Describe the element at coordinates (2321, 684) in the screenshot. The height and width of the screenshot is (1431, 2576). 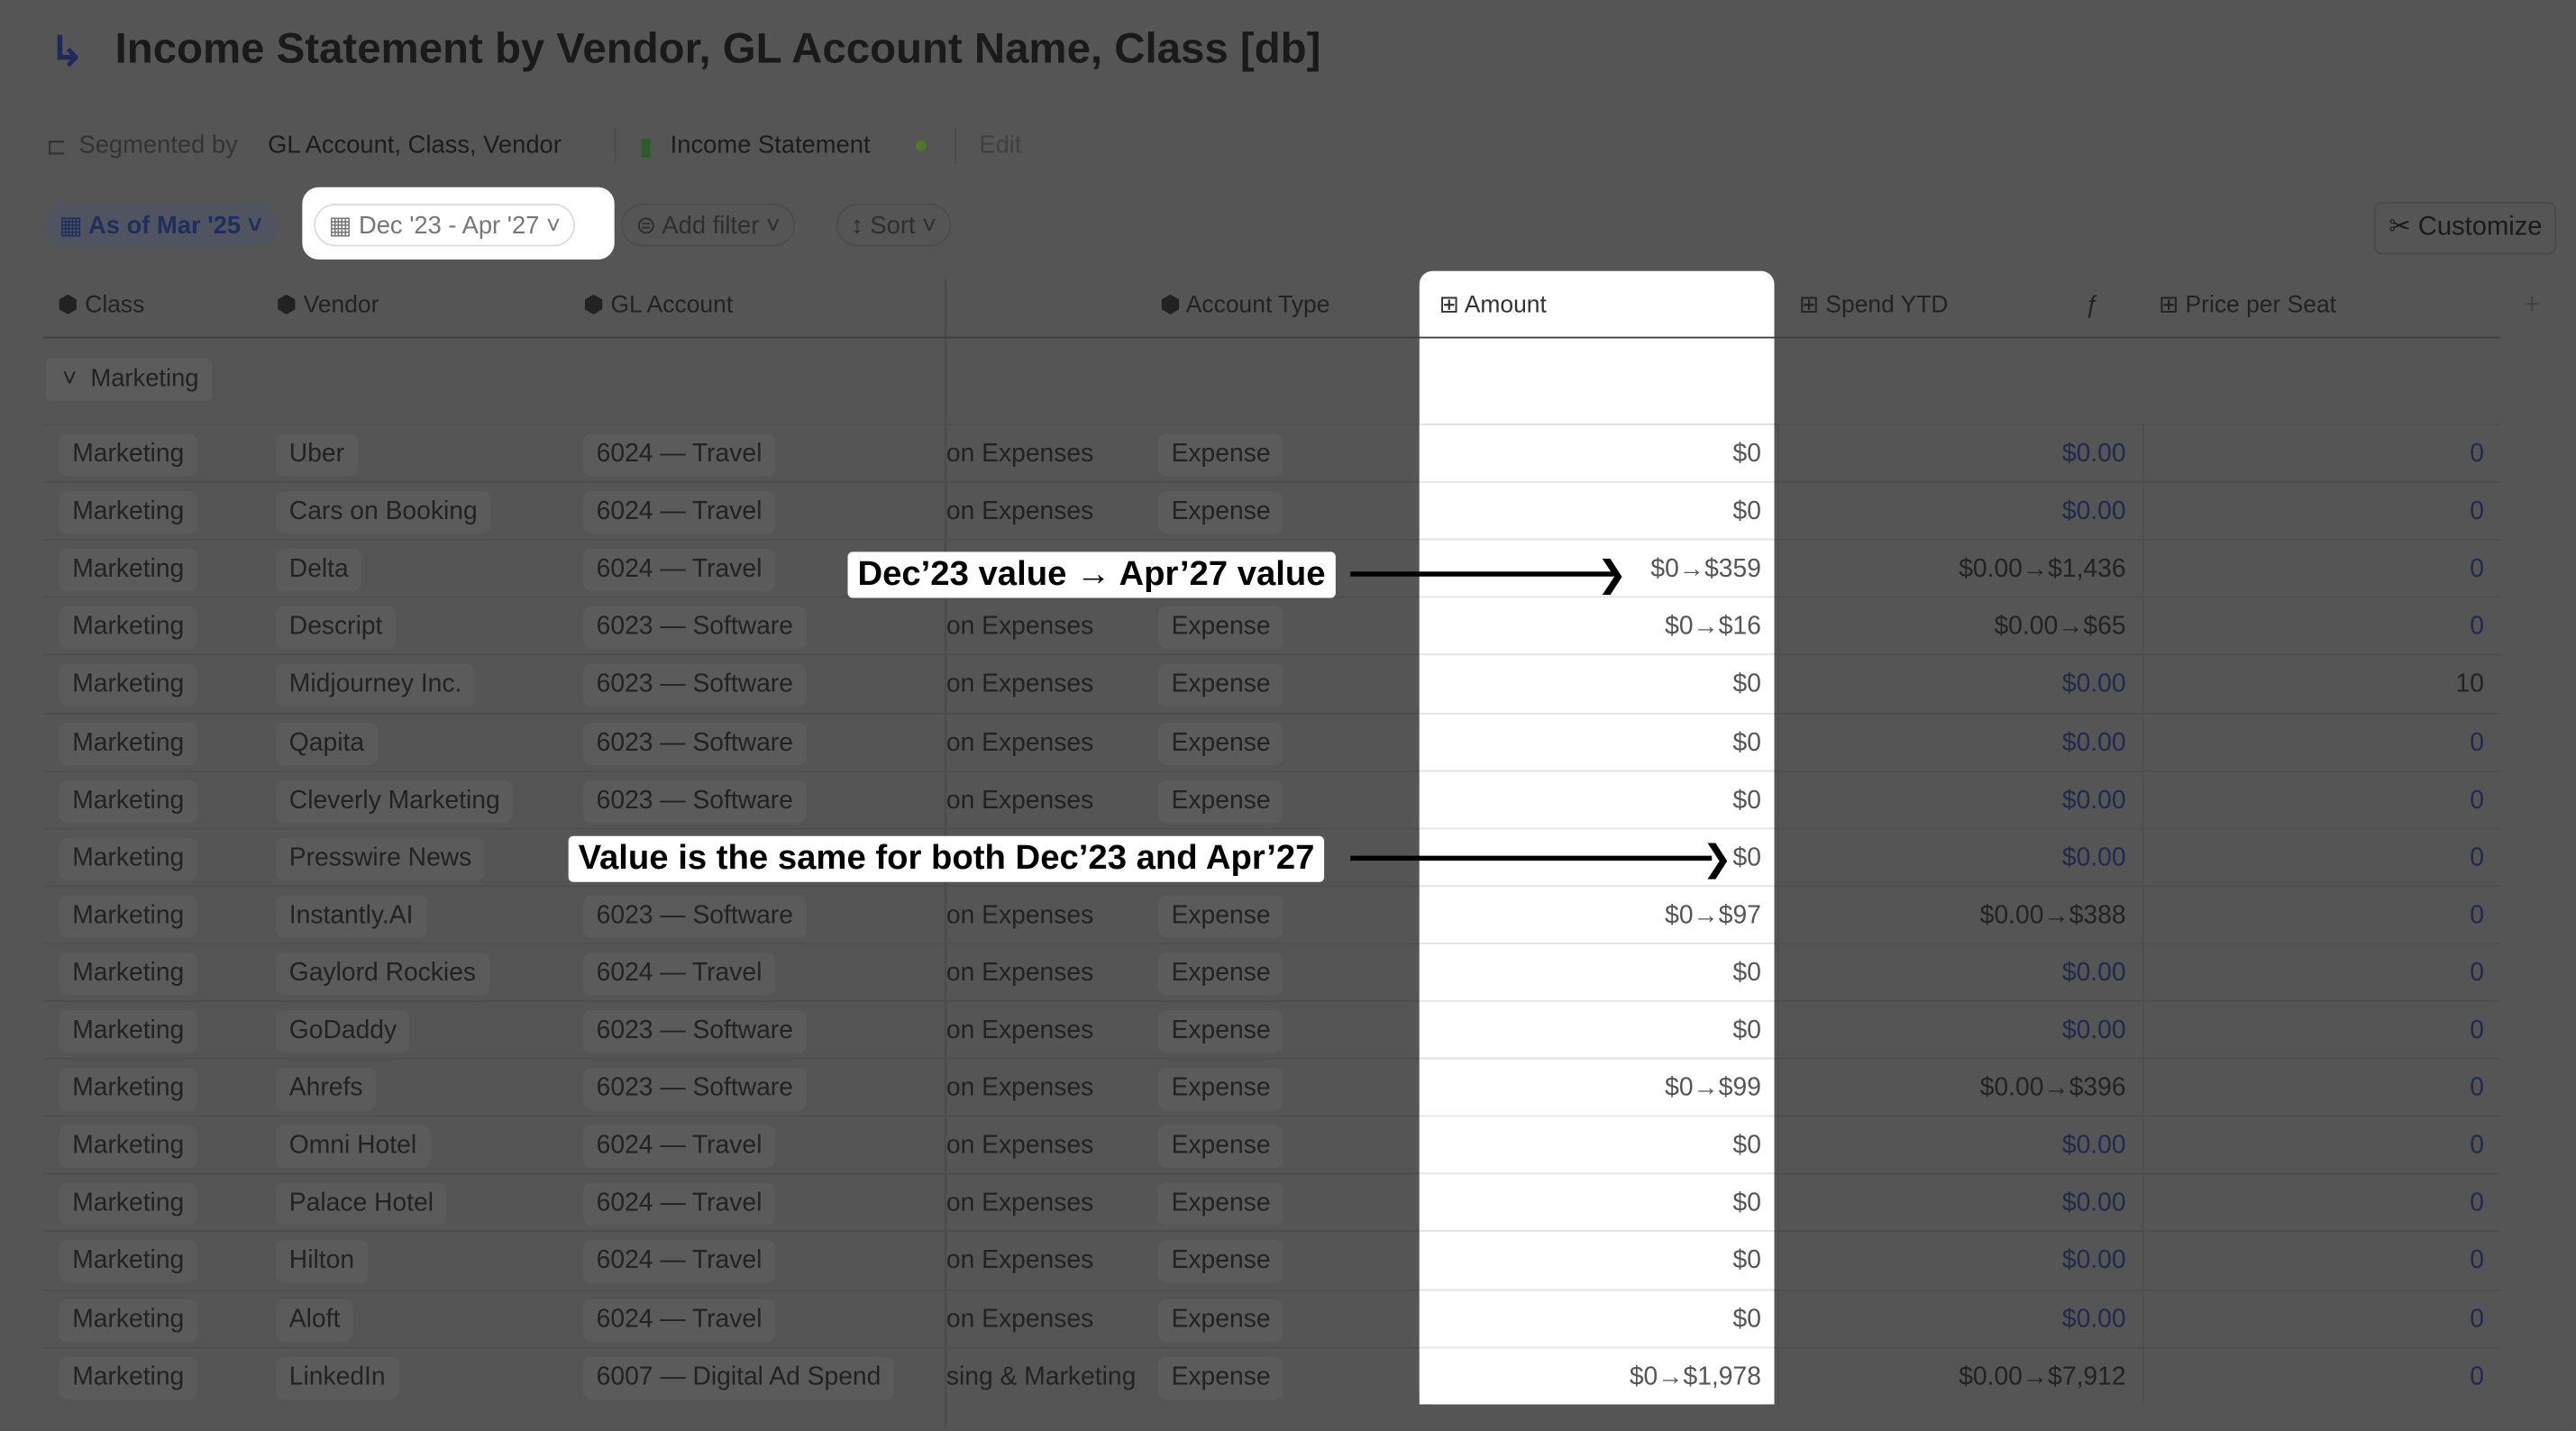
I see `price-per-seat-cell: 10` at that location.